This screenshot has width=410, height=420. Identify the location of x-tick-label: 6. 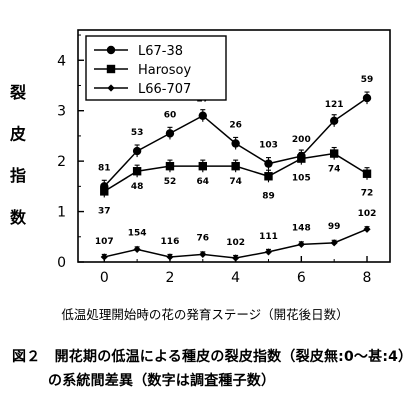
(301, 278).